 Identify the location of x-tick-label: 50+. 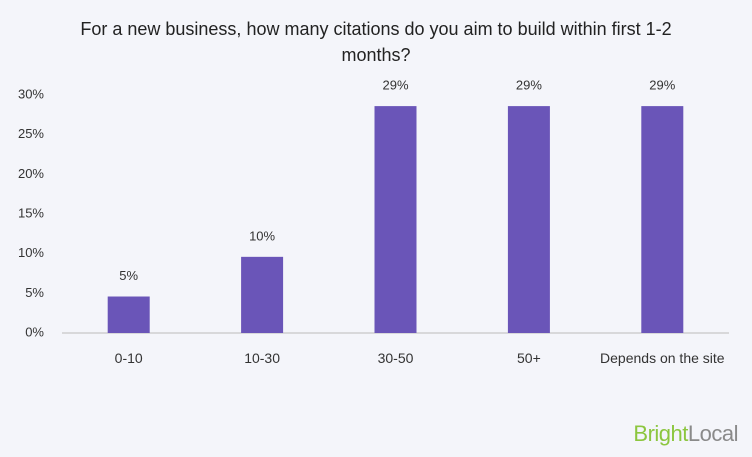
(529, 358).